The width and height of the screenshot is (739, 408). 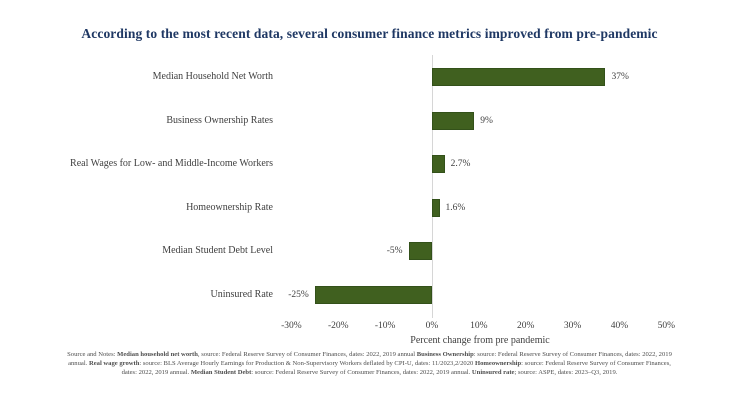 What do you see at coordinates (212, 76) in the screenshot?
I see `category-label: Median Household Net Worth` at bounding box center [212, 76].